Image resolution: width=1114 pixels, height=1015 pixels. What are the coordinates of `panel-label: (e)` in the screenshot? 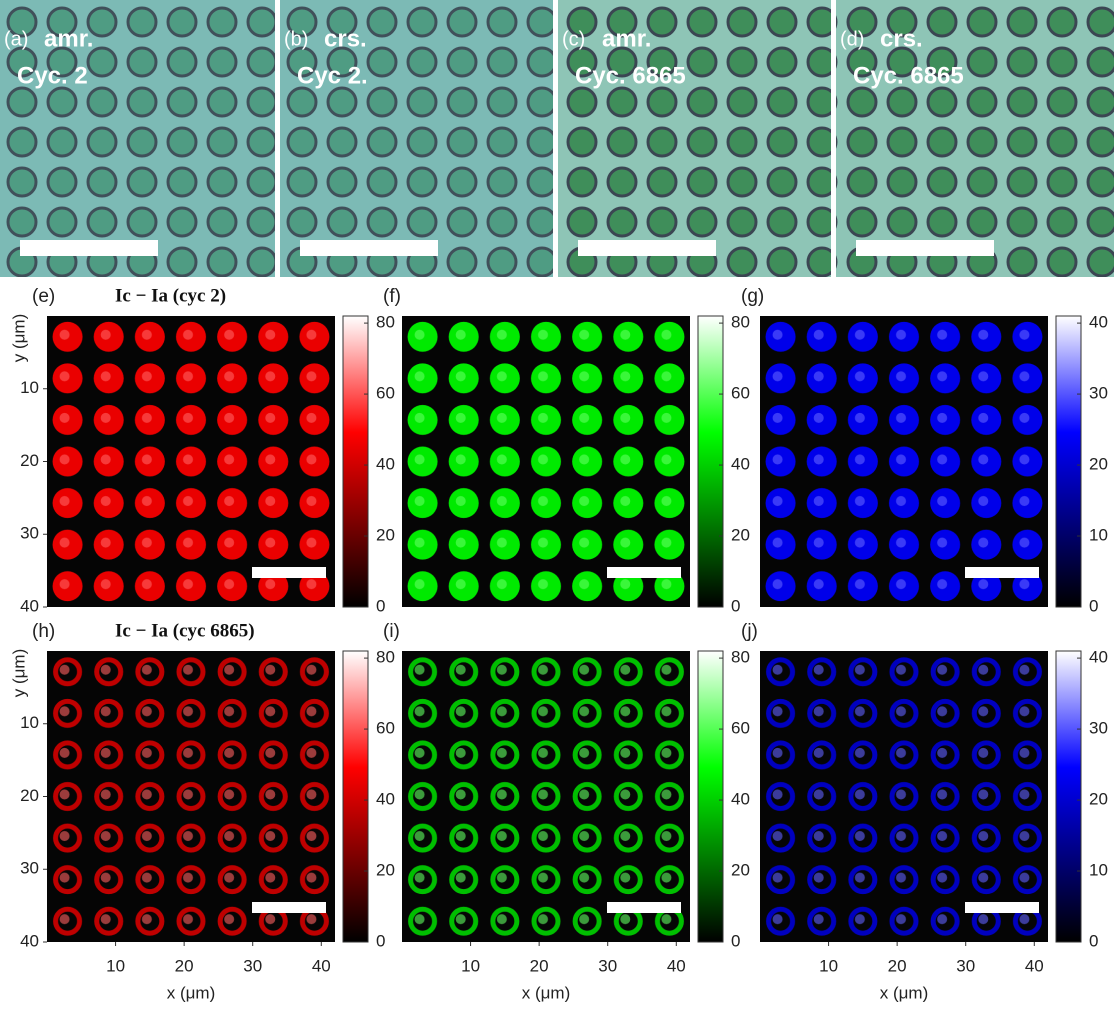 It's located at (43, 296).